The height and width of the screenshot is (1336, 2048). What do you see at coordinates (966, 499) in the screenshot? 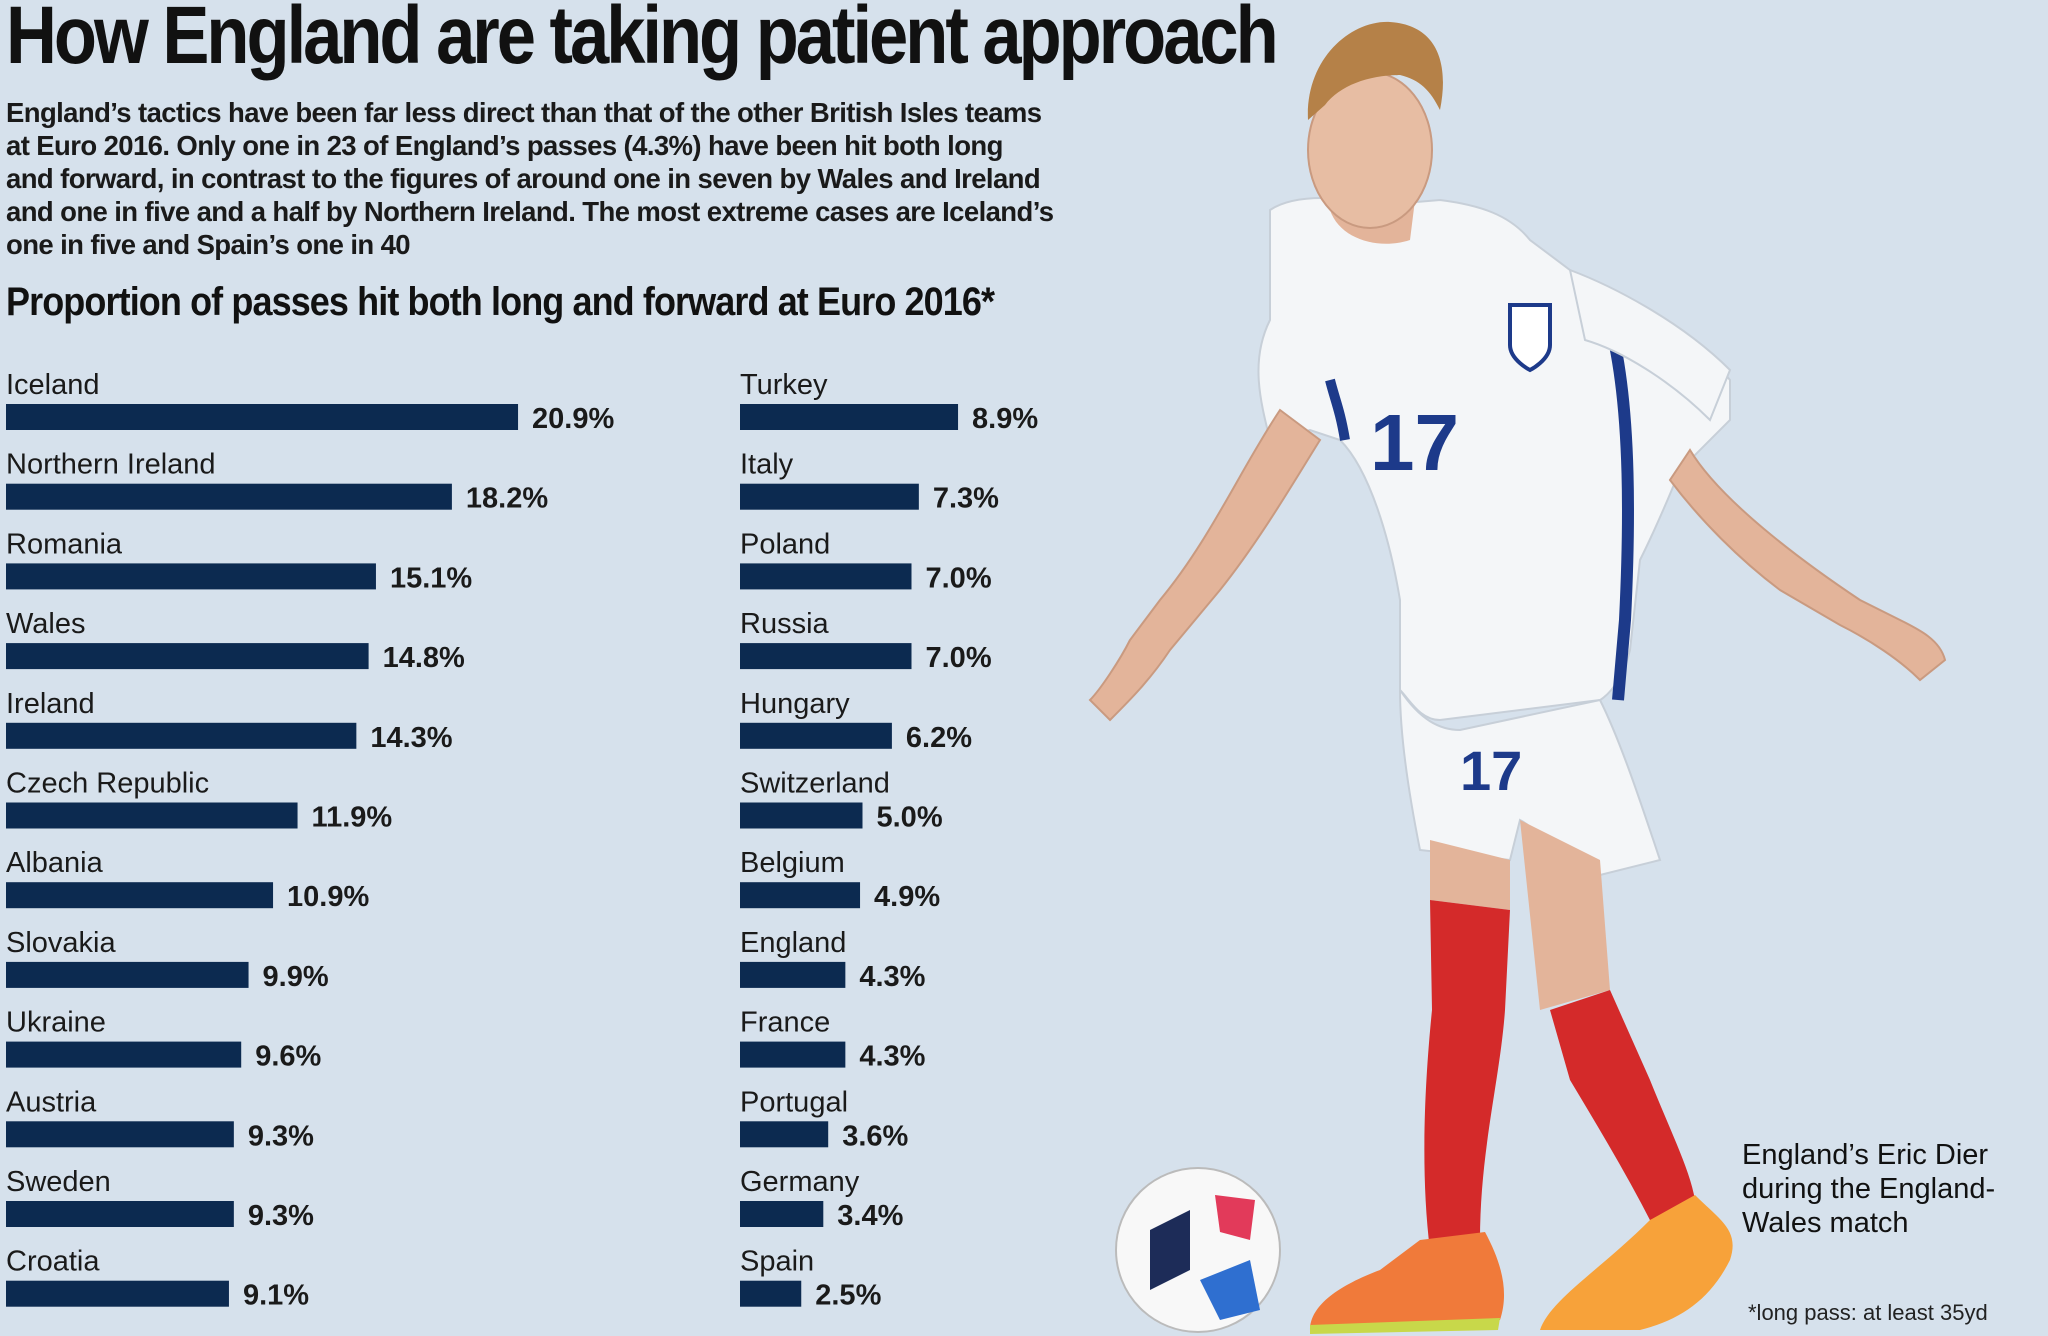
I see `value-label: 7.3%` at bounding box center [966, 499].